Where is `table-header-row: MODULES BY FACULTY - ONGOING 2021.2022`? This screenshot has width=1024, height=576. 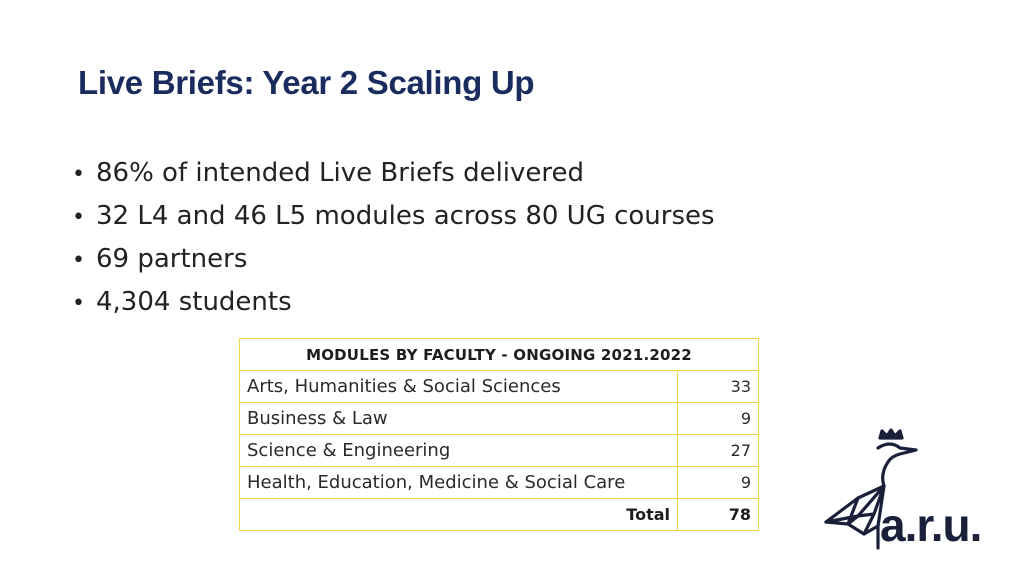
table-header-row: MODULES BY FACULTY - ONGOING 2021.2022 is located at coordinates (499, 354).